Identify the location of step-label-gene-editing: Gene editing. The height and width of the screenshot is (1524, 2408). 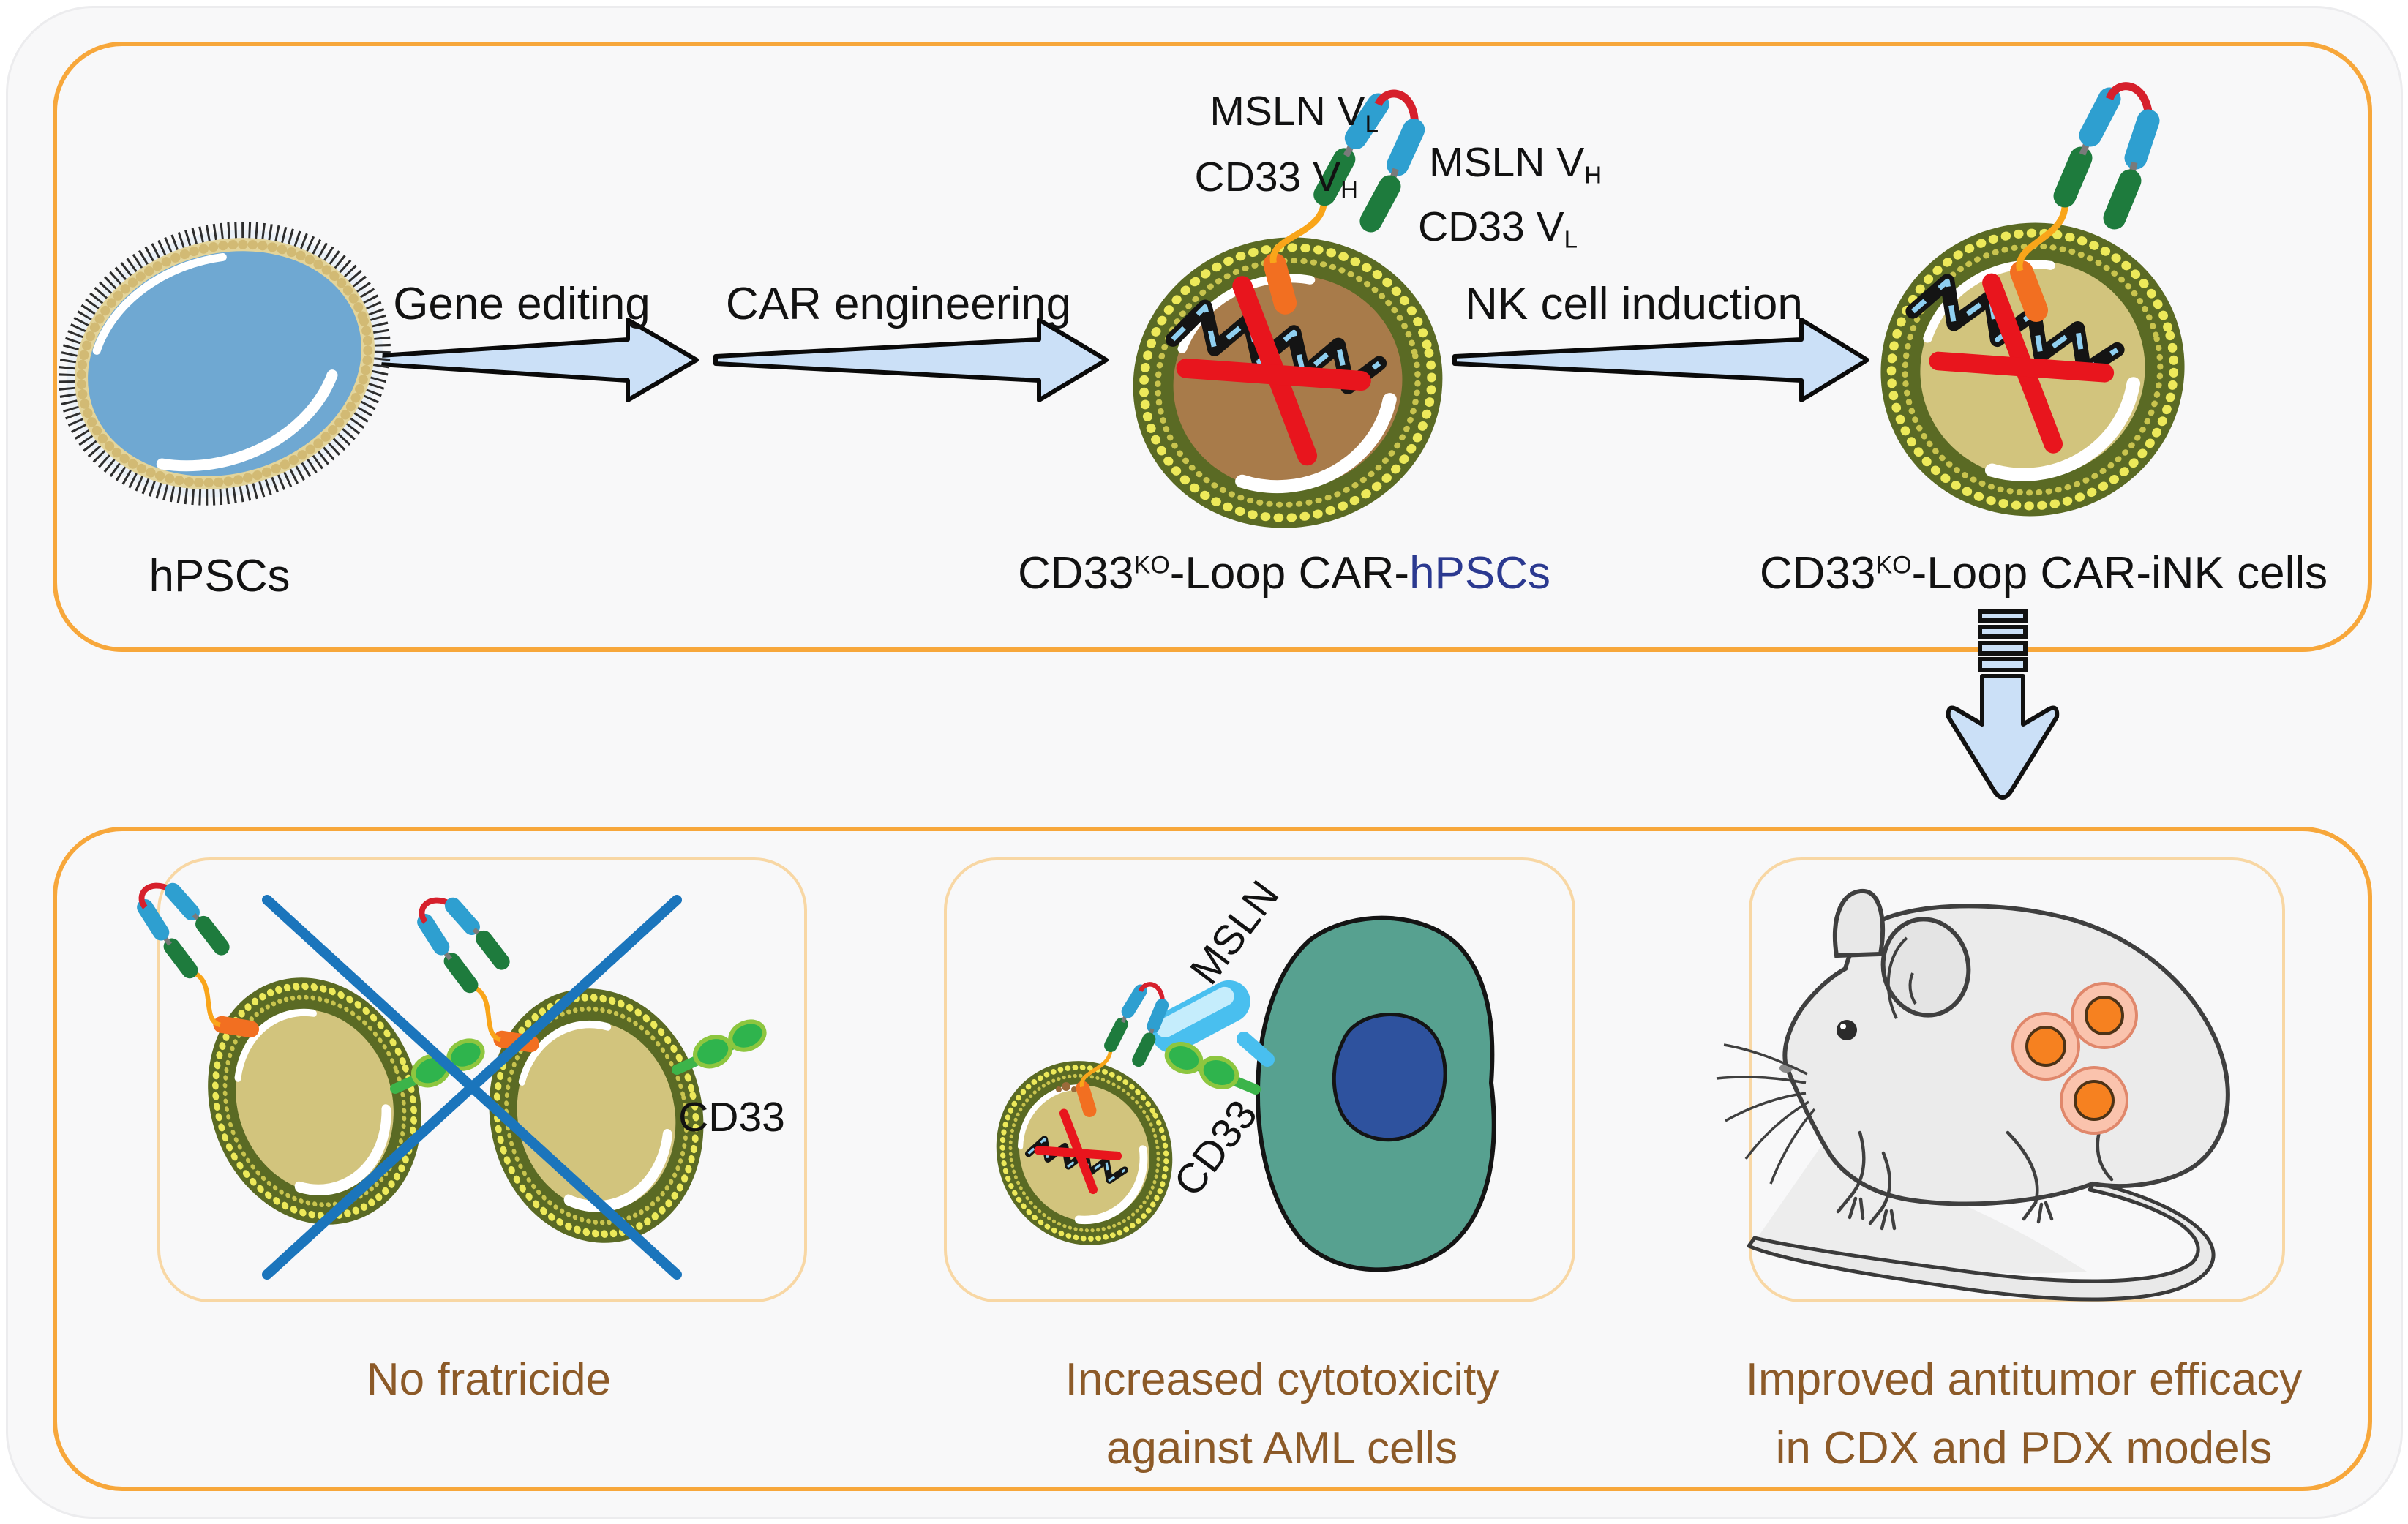
(521, 304).